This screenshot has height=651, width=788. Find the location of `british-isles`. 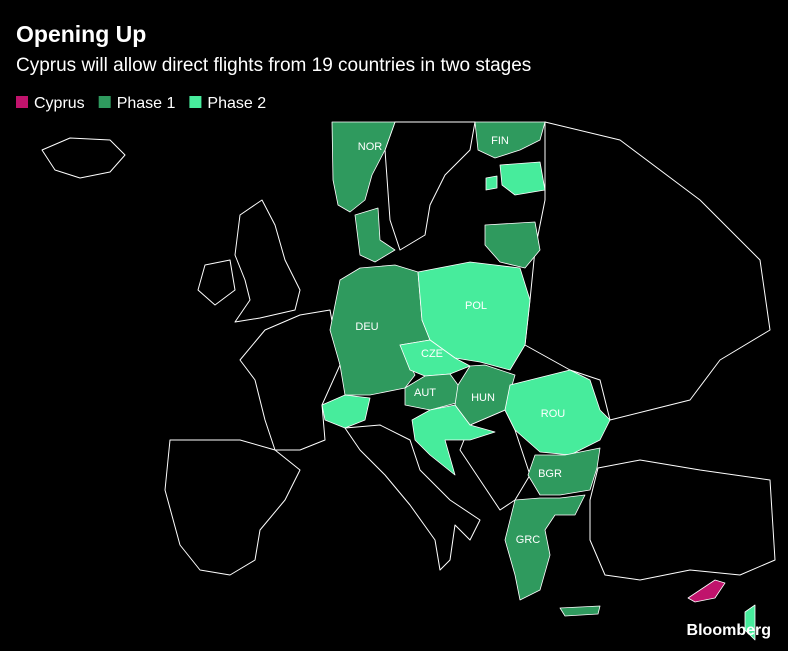

british-isles is located at coordinates (249, 261).